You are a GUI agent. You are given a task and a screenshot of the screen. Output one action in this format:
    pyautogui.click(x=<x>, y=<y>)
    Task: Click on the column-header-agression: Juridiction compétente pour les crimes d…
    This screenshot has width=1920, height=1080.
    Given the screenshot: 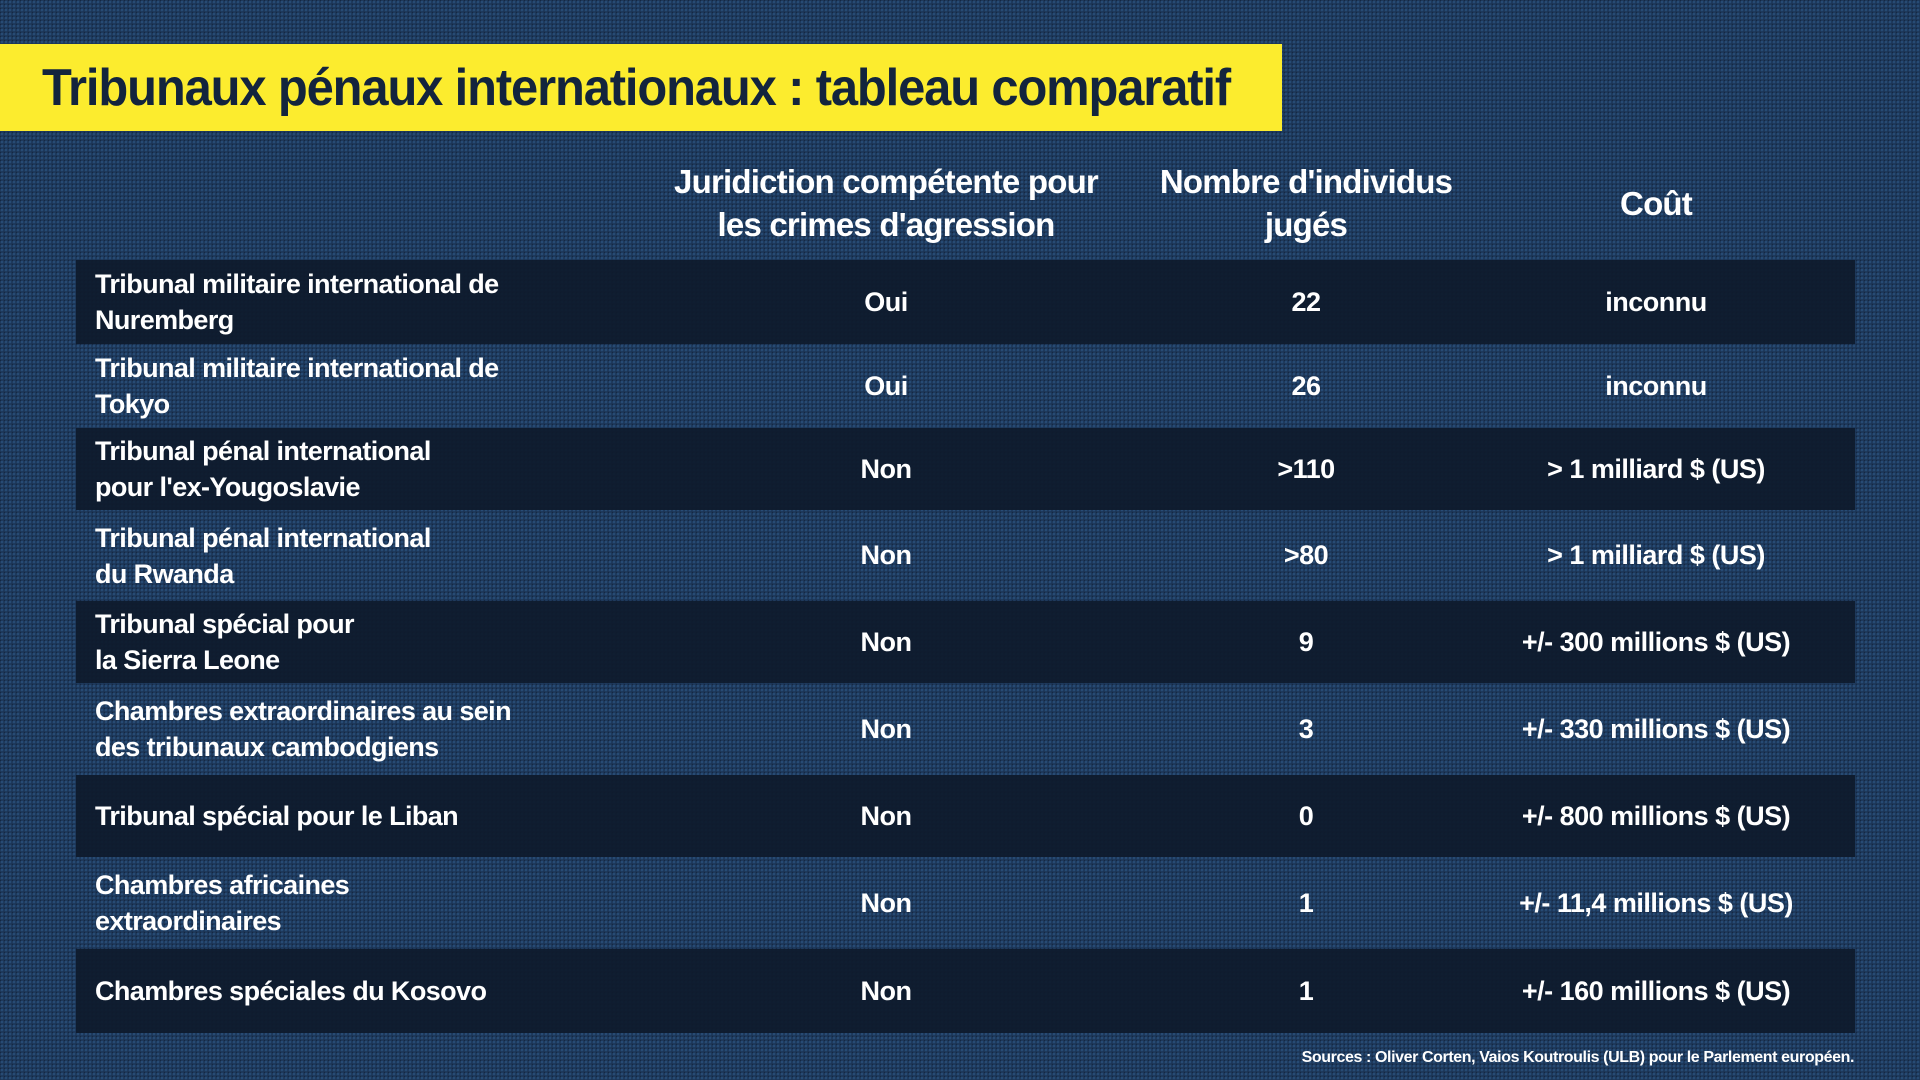 What is the action you would take?
    pyautogui.click(x=886, y=203)
    